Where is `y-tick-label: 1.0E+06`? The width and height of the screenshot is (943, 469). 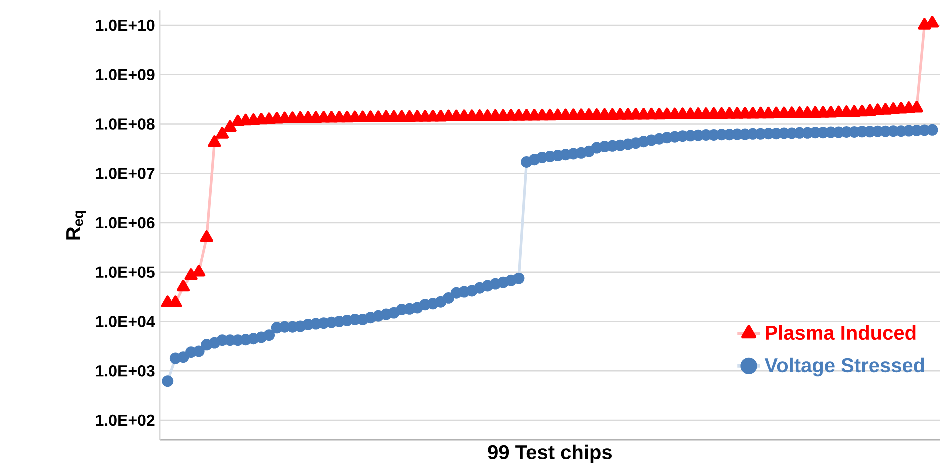 y-tick-label: 1.0E+06 is located at coordinates (125, 222).